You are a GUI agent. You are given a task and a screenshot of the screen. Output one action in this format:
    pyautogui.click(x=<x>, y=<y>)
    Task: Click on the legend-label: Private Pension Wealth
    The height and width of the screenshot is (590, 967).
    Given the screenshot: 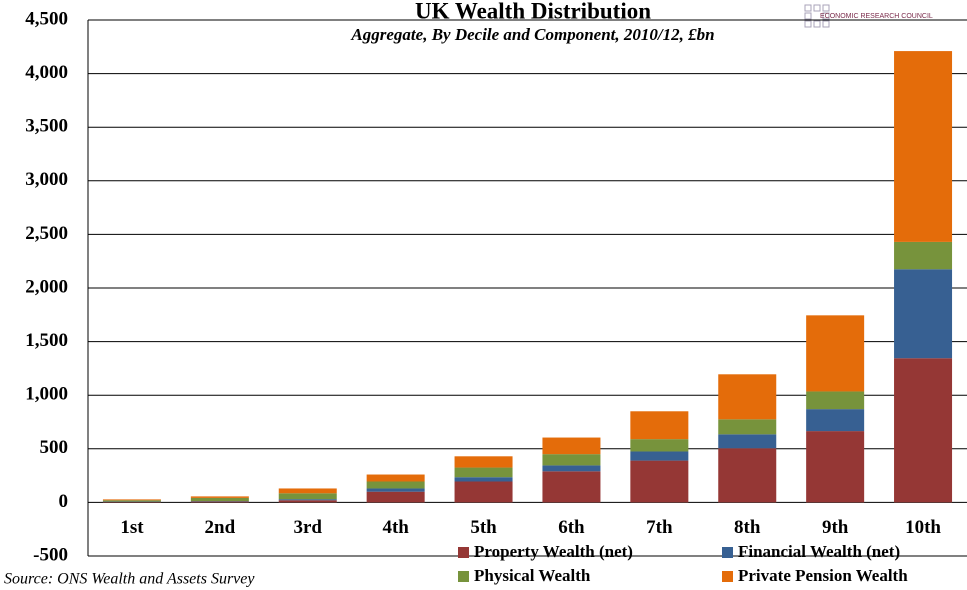 What is the action you would take?
    pyautogui.click(x=823, y=575)
    